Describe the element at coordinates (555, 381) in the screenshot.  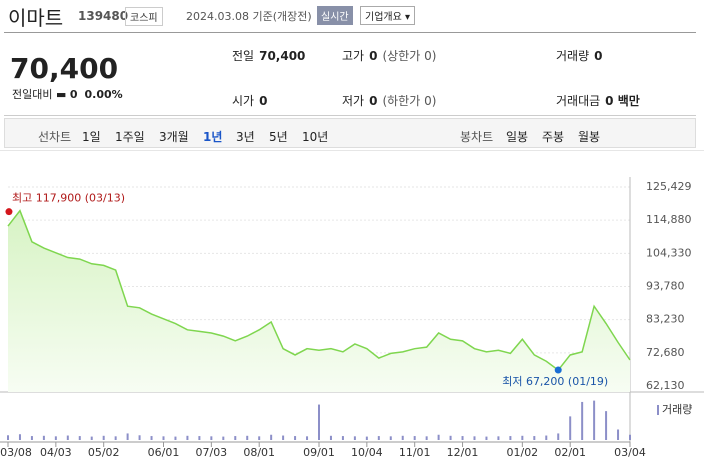
I see `min-label: 최저 67,200 (01/19)` at that location.